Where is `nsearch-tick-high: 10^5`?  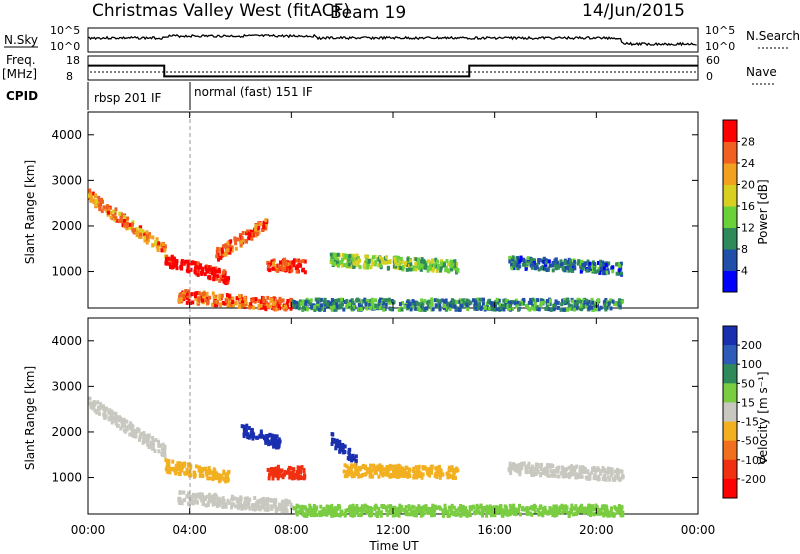 nsearch-tick-high: 10^5 is located at coordinates (720, 30).